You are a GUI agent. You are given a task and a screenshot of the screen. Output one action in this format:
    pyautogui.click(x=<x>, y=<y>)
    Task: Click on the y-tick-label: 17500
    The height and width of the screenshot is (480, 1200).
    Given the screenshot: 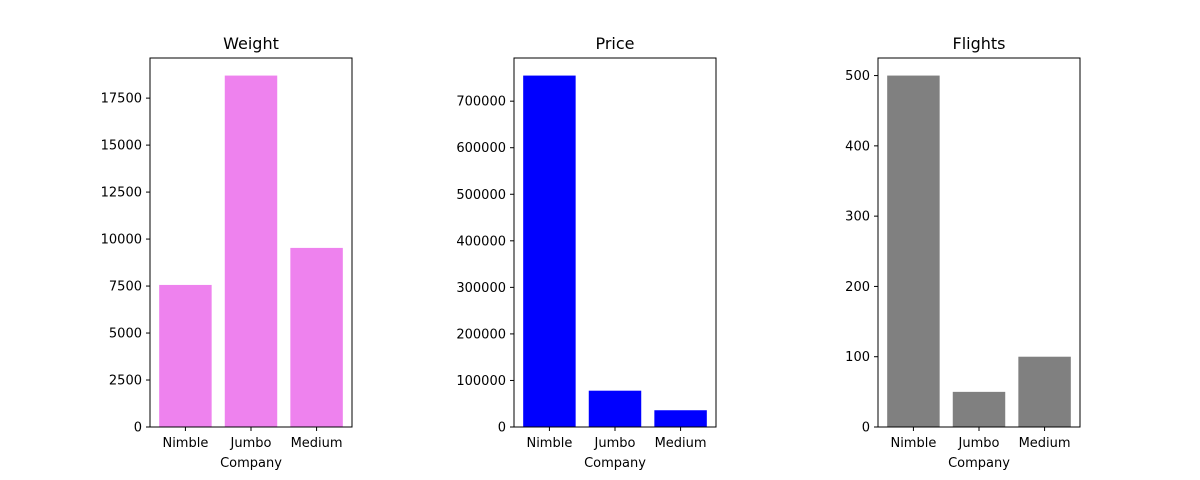 What is the action you would take?
    pyautogui.click(x=121, y=99)
    